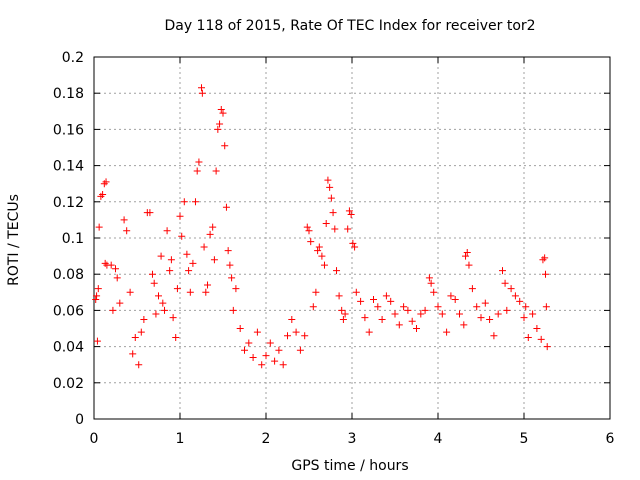 The image size is (640, 480). Describe the element at coordinates (68, 275) in the screenshot. I see `y-tick-label: 0.08` at that location.